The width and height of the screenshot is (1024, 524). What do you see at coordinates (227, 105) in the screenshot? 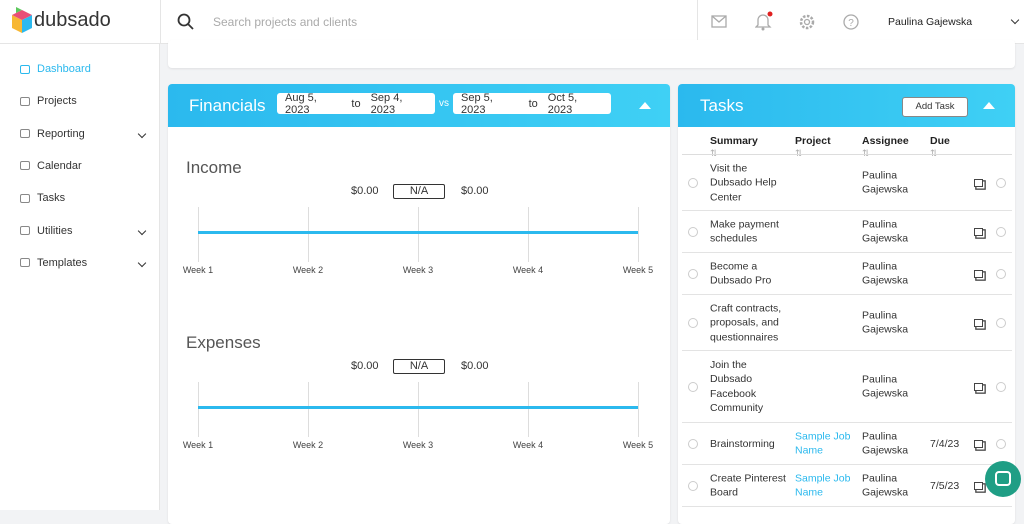
I see `financials-title: Financials` at bounding box center [227, 105].